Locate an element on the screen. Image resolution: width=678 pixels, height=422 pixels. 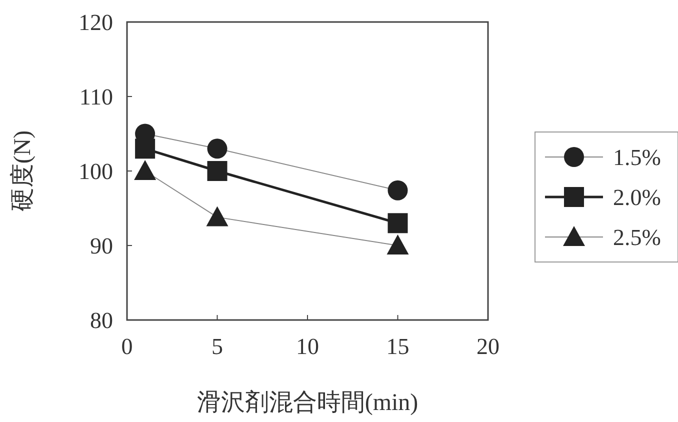
y-tick-label: 120 is located at coordinates (95, 22).